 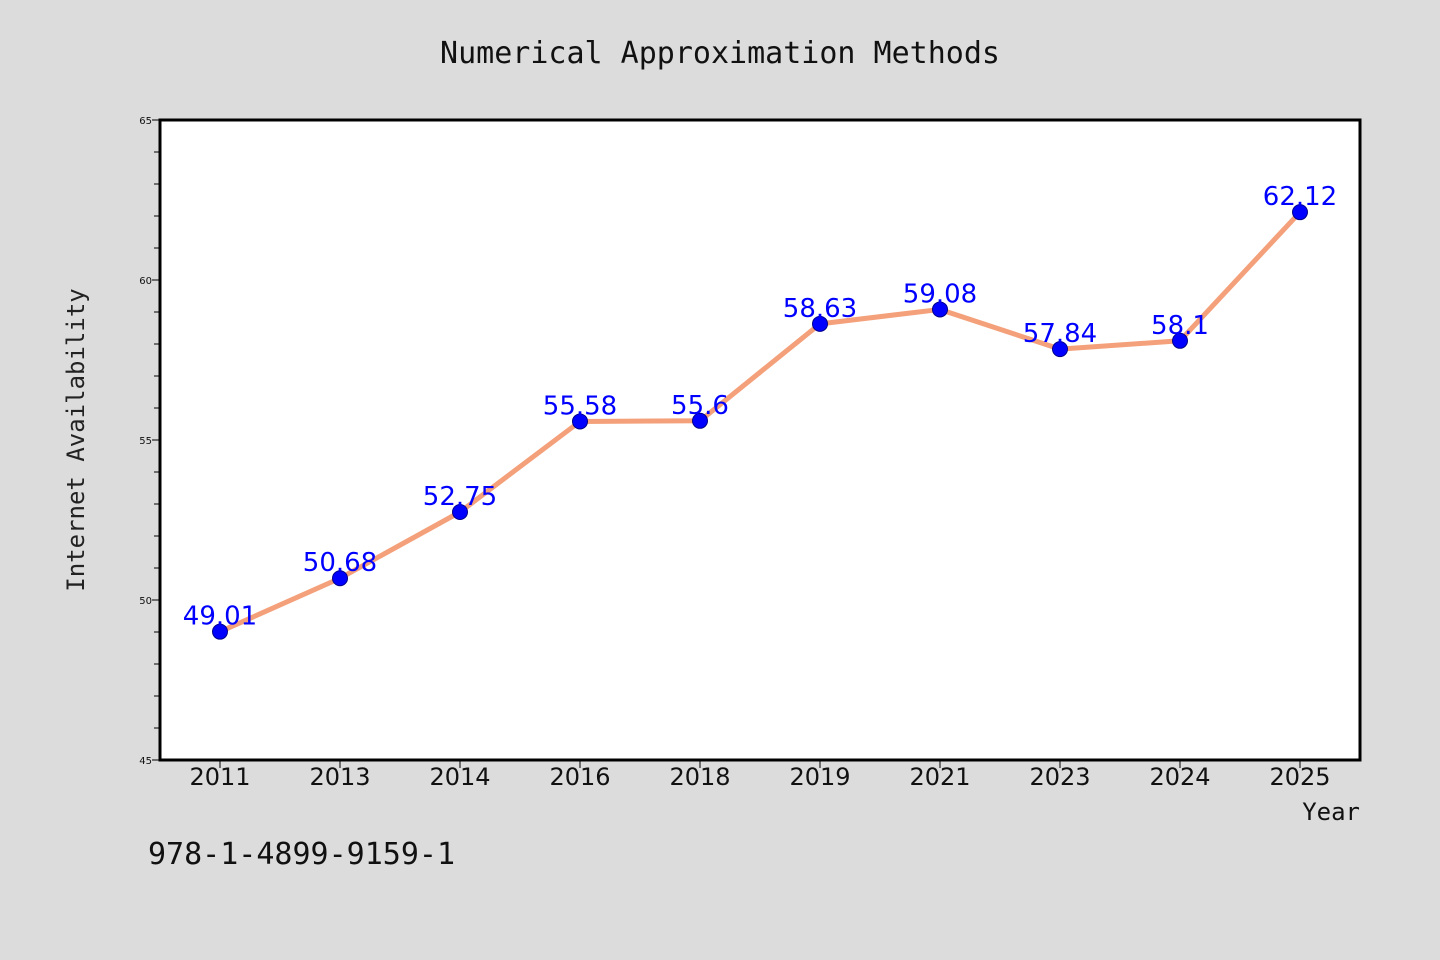 What do you see at coordinates (1060, 334) in the screenshot?
I see `data-label: 57.84` at bounding box center [1060, 334].